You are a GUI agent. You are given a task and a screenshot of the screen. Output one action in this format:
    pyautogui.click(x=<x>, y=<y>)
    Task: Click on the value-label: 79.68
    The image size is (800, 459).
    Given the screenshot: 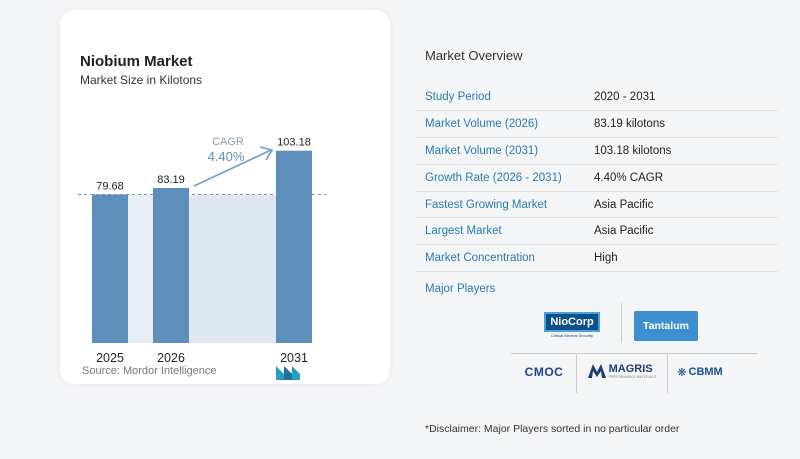 What is the action you would take?
    pyautogui.click(x=110, y=187)
    